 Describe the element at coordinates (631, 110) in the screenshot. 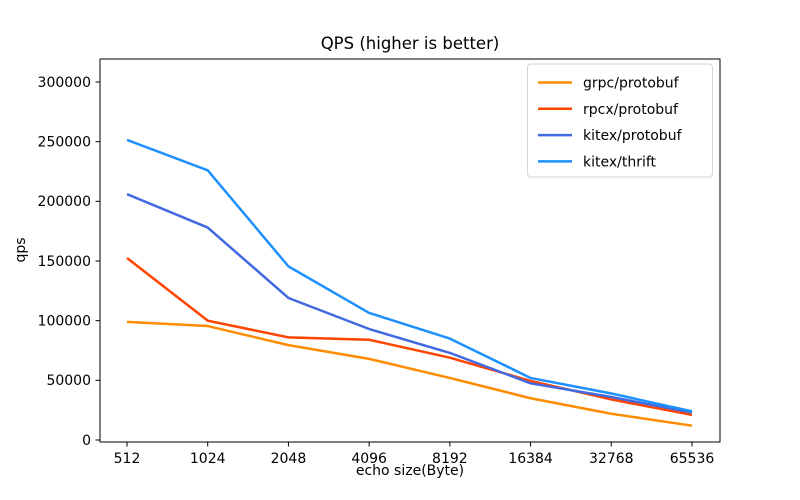

I see `legend-label: rpcx/protobuf` at that location.